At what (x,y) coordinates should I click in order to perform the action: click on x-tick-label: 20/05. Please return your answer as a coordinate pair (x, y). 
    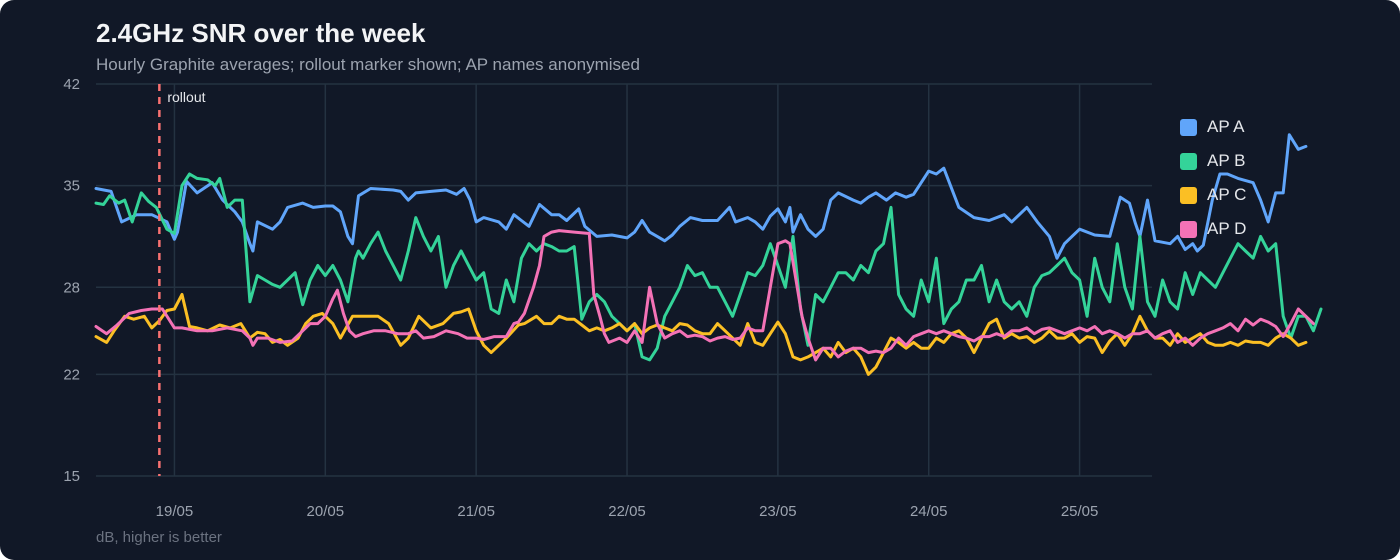
    Looking at the image, I should click on (326, 511).